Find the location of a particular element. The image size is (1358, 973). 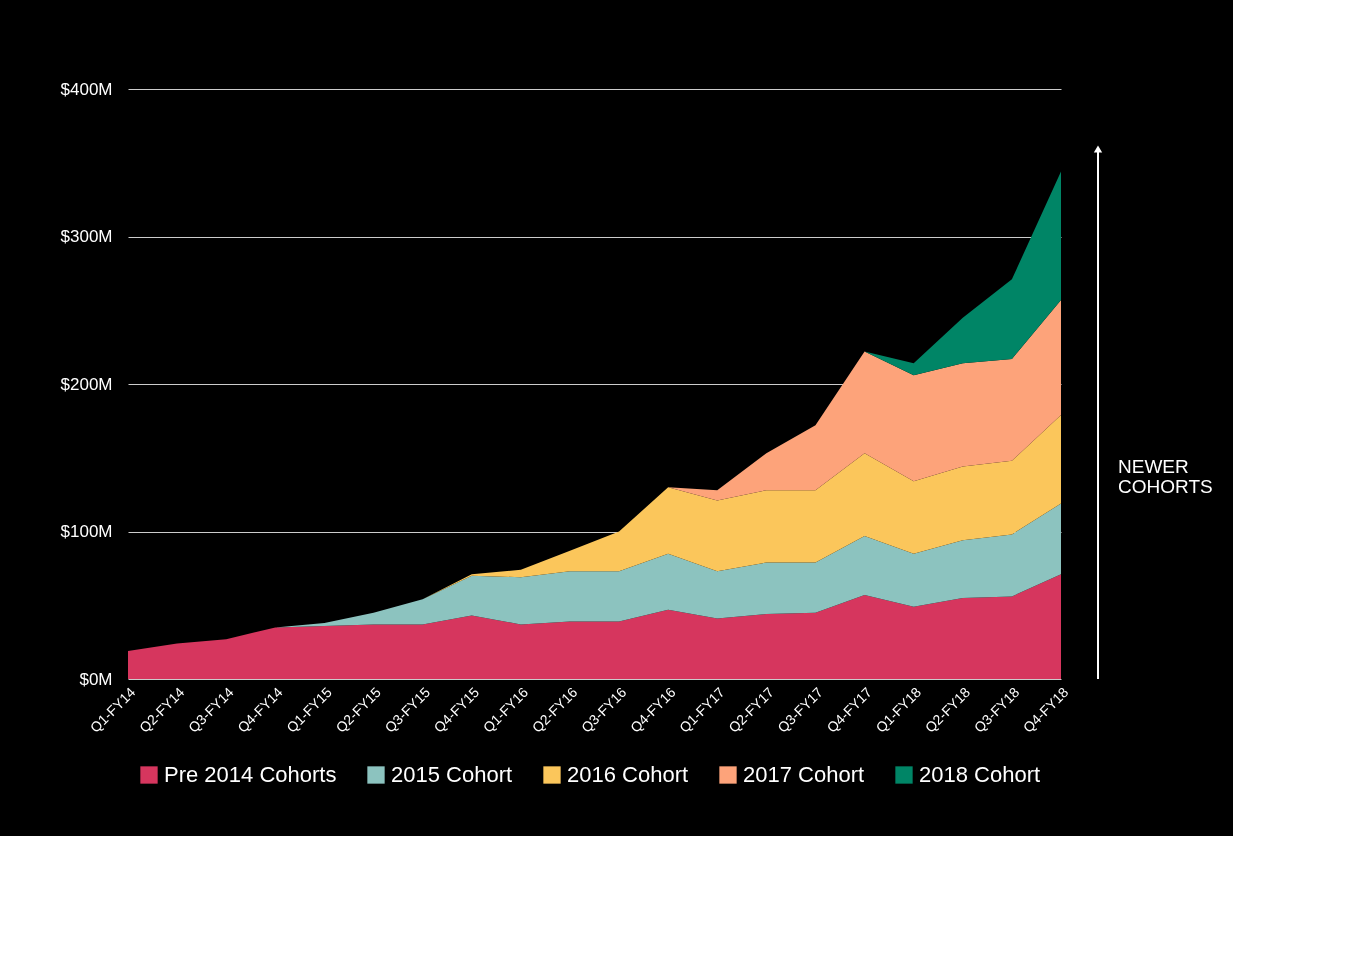

legend-label: 2018 Cohort is located at coordinates (980, 774).